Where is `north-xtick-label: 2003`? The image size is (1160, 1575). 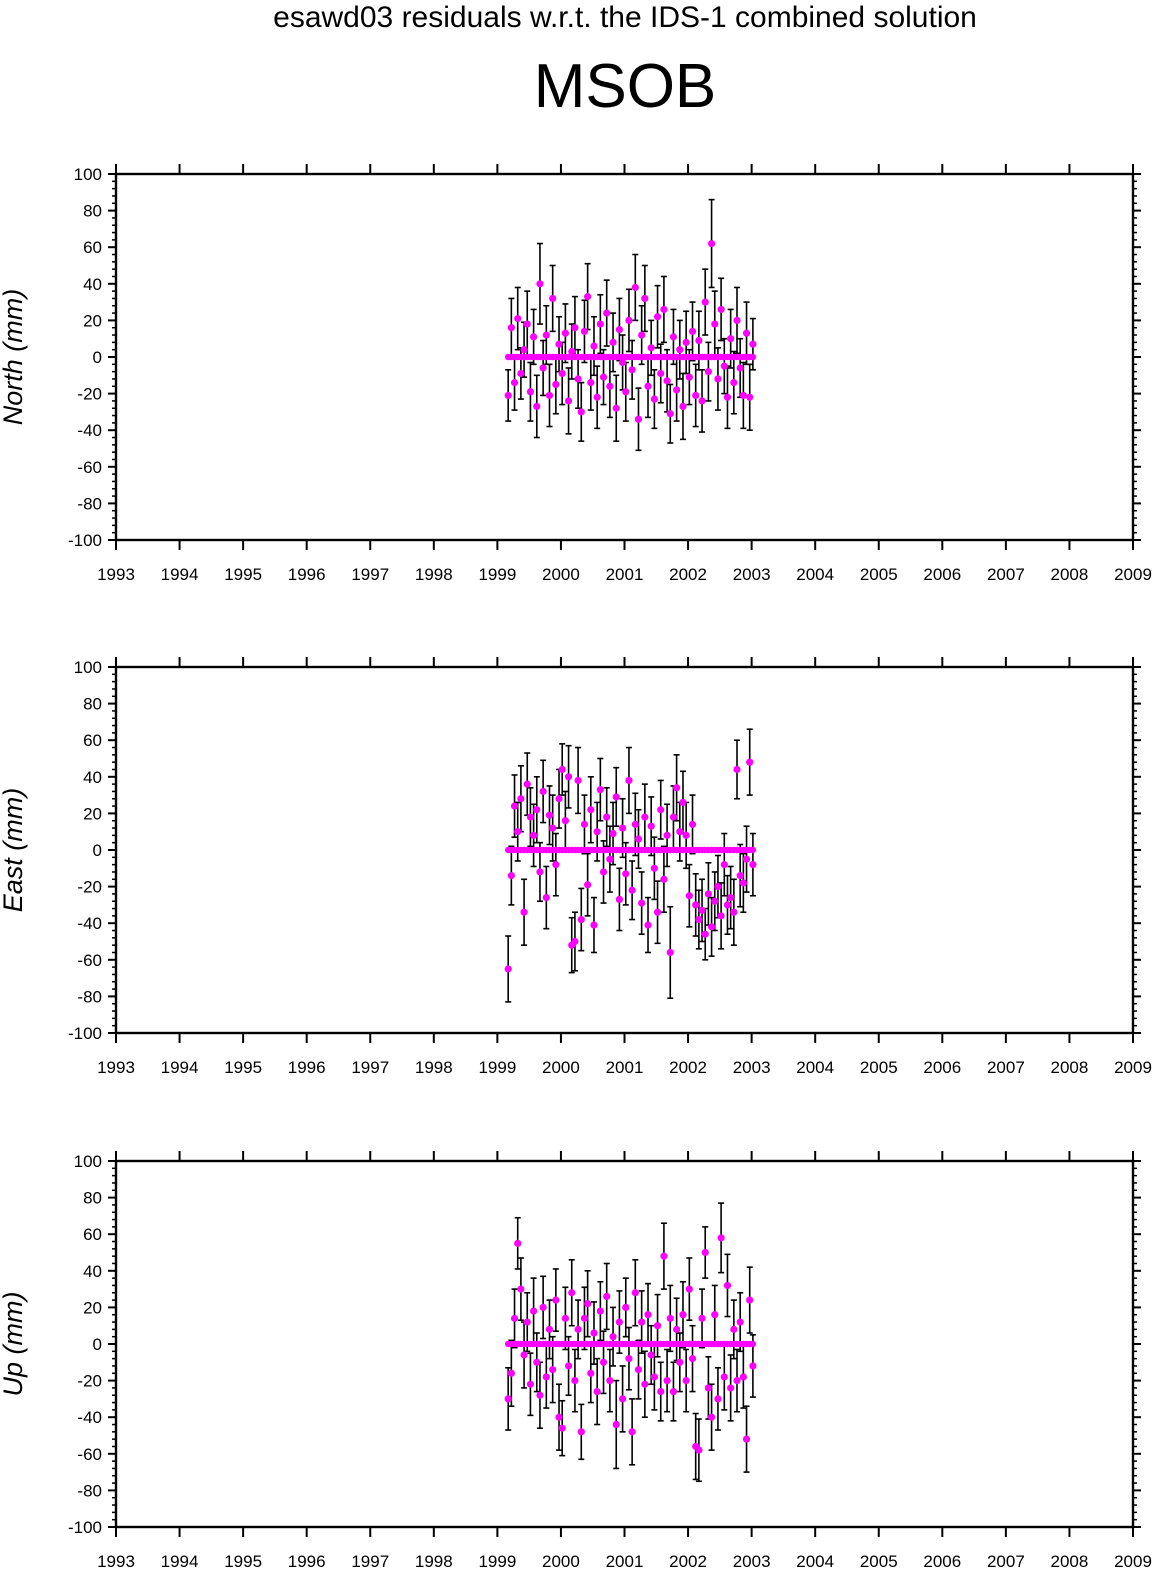
north-xtick-label: 2003 is located at coordinates (752, 574).